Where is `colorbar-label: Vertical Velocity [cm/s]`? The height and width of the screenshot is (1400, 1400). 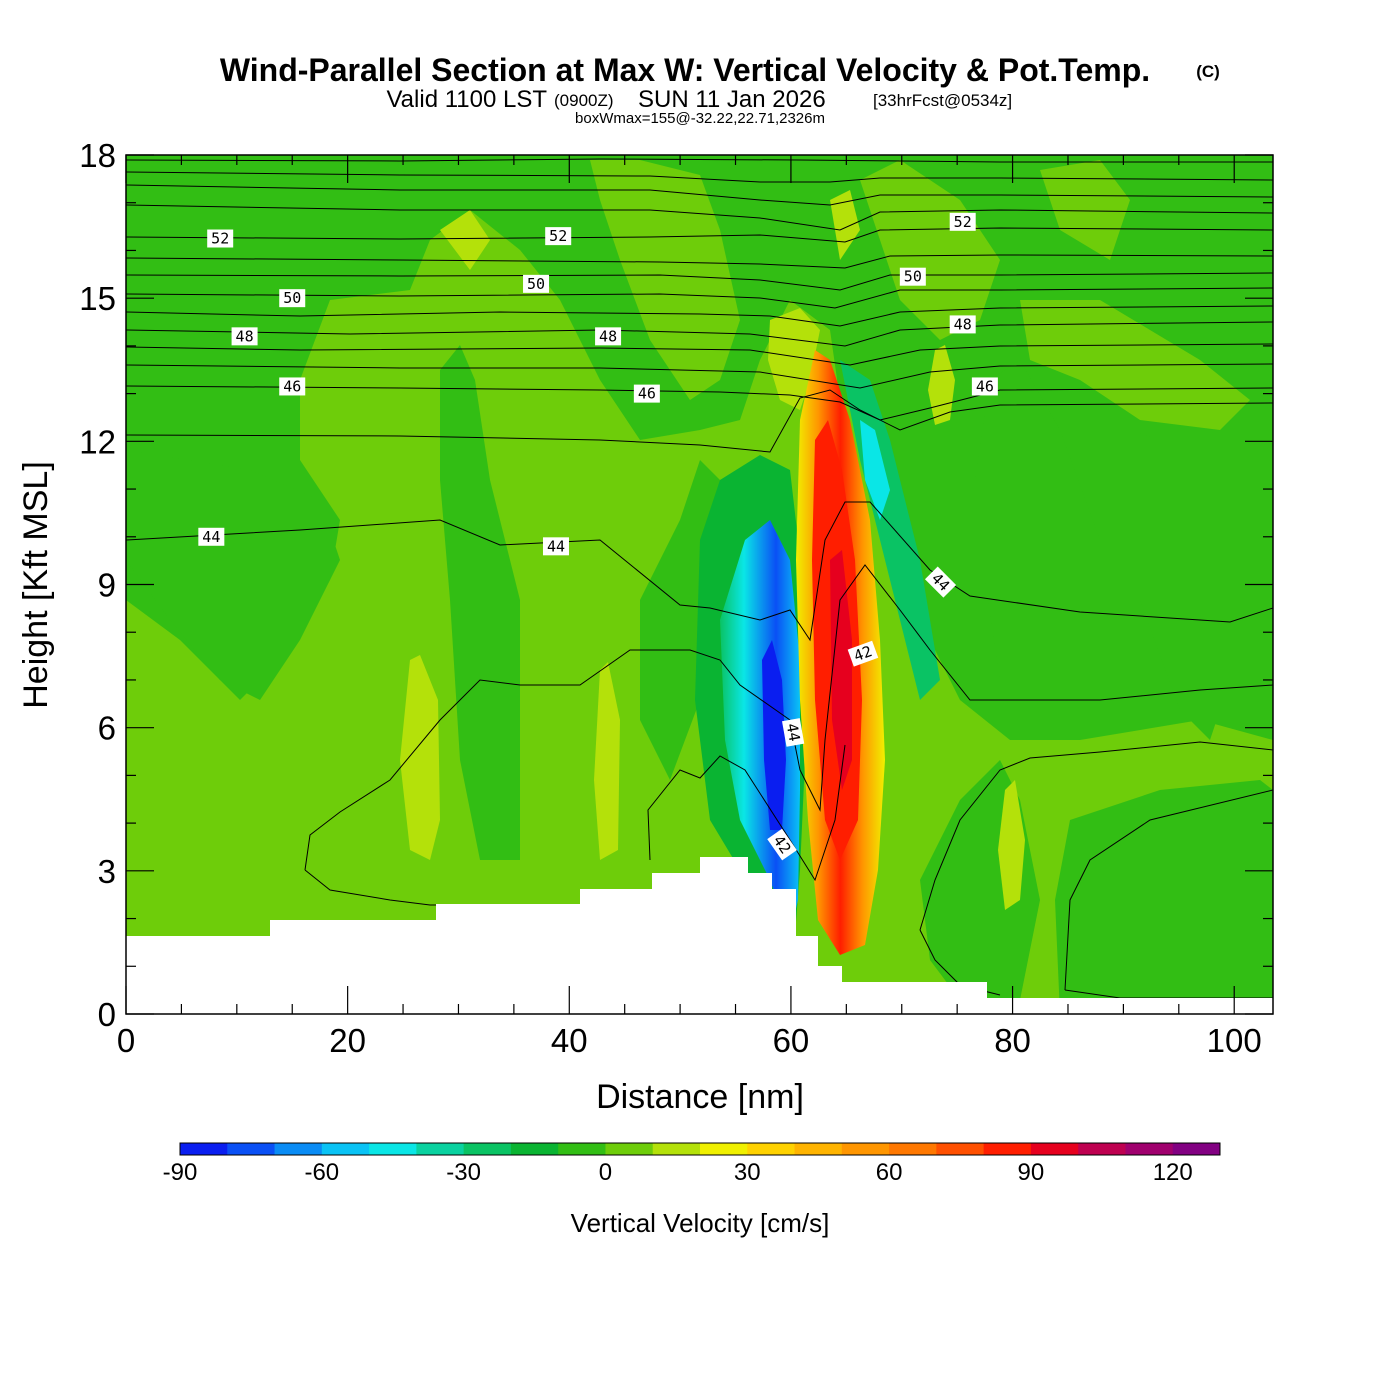 colorbar-label: Vertical Velocity [cm/s] is located at coordinates (700, 1223).